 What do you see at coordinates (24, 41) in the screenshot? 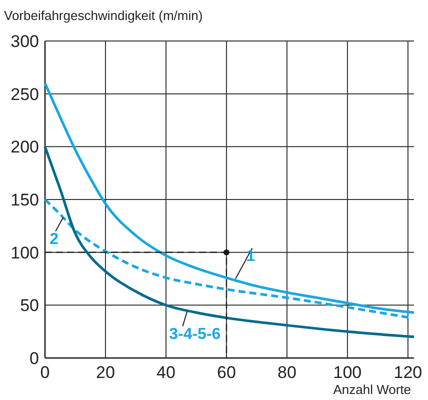
I see `y-tick-label: 300` at bounding box center [24, 41].